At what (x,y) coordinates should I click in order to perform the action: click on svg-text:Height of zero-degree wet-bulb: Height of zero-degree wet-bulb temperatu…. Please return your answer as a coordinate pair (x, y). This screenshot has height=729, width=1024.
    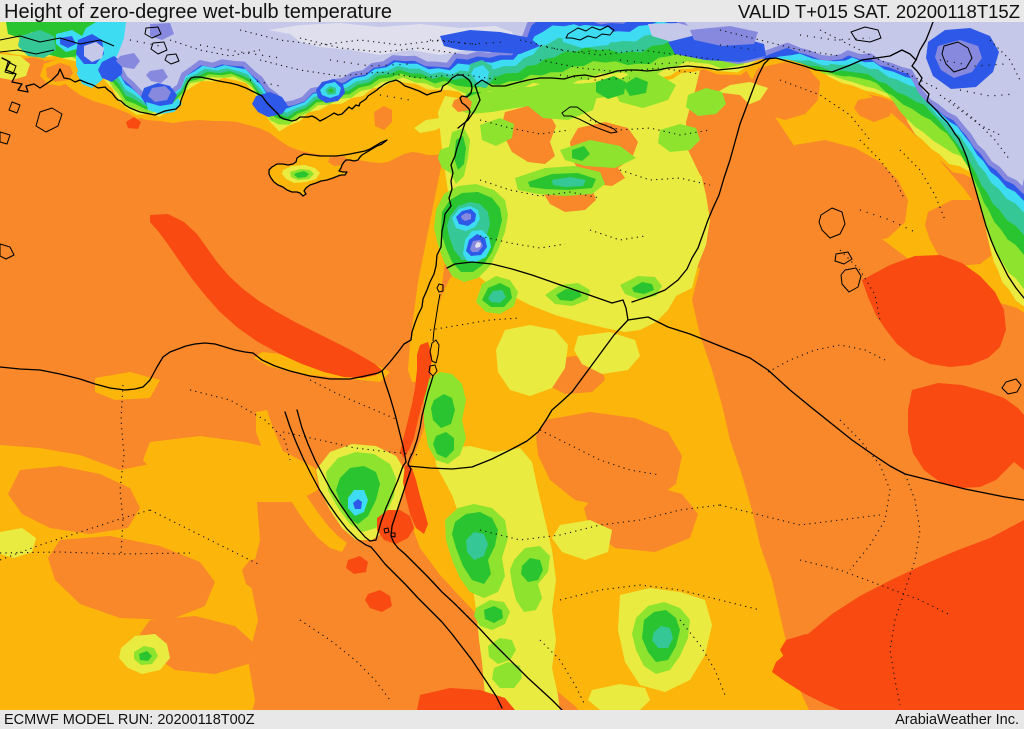
    Looking at the image, I should click on (198, 12).